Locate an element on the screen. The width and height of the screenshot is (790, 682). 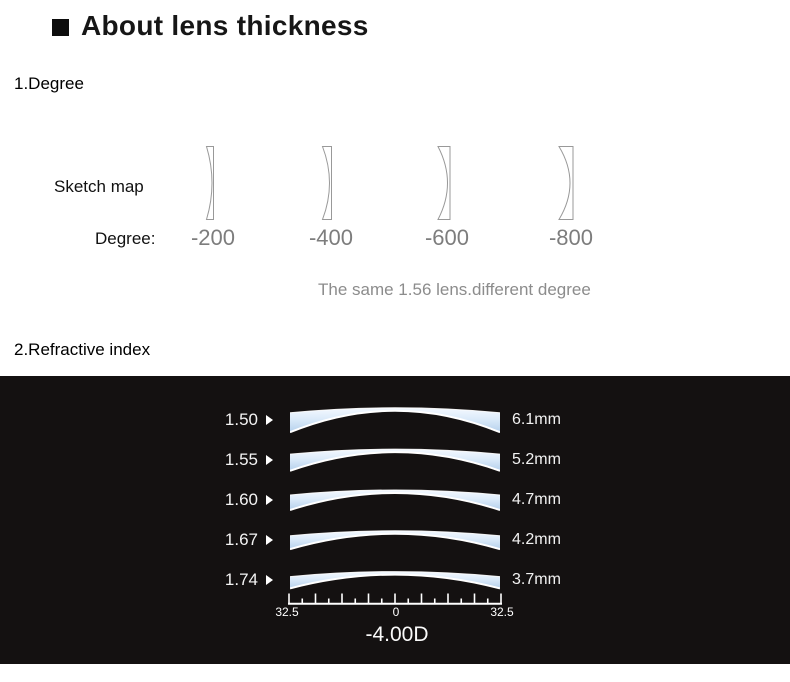
degree-value: -200 is located at coordinates (213, 237).